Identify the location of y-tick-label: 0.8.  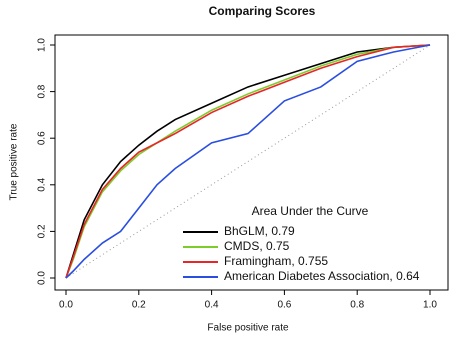
(42, 91).